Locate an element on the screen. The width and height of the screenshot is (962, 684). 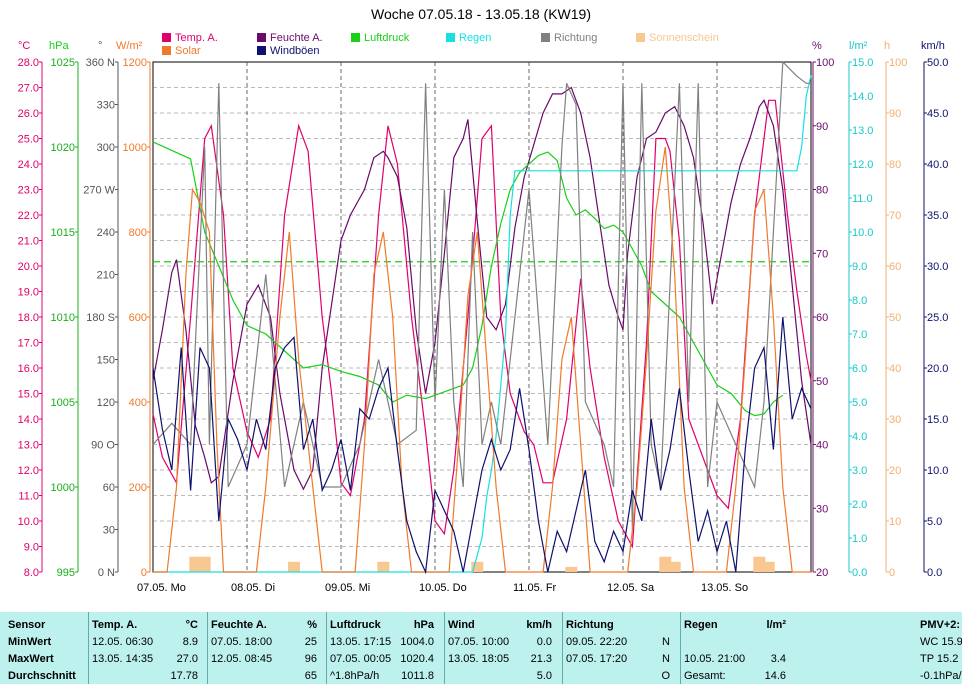
table-cell: 13.05. 14:35 is located at coordinates (123, 659).